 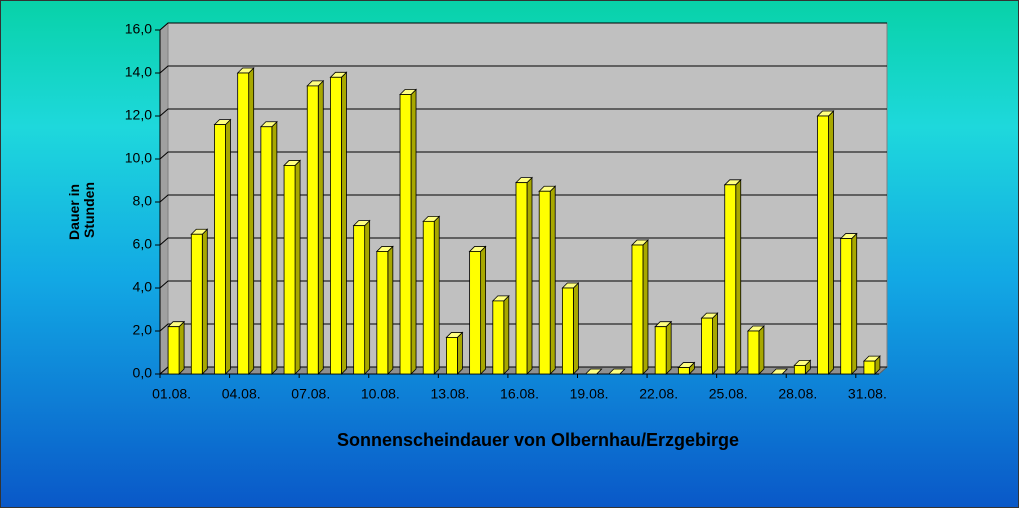 I want to click on y-tick-label: 6,0, so click(x=143, y=244).